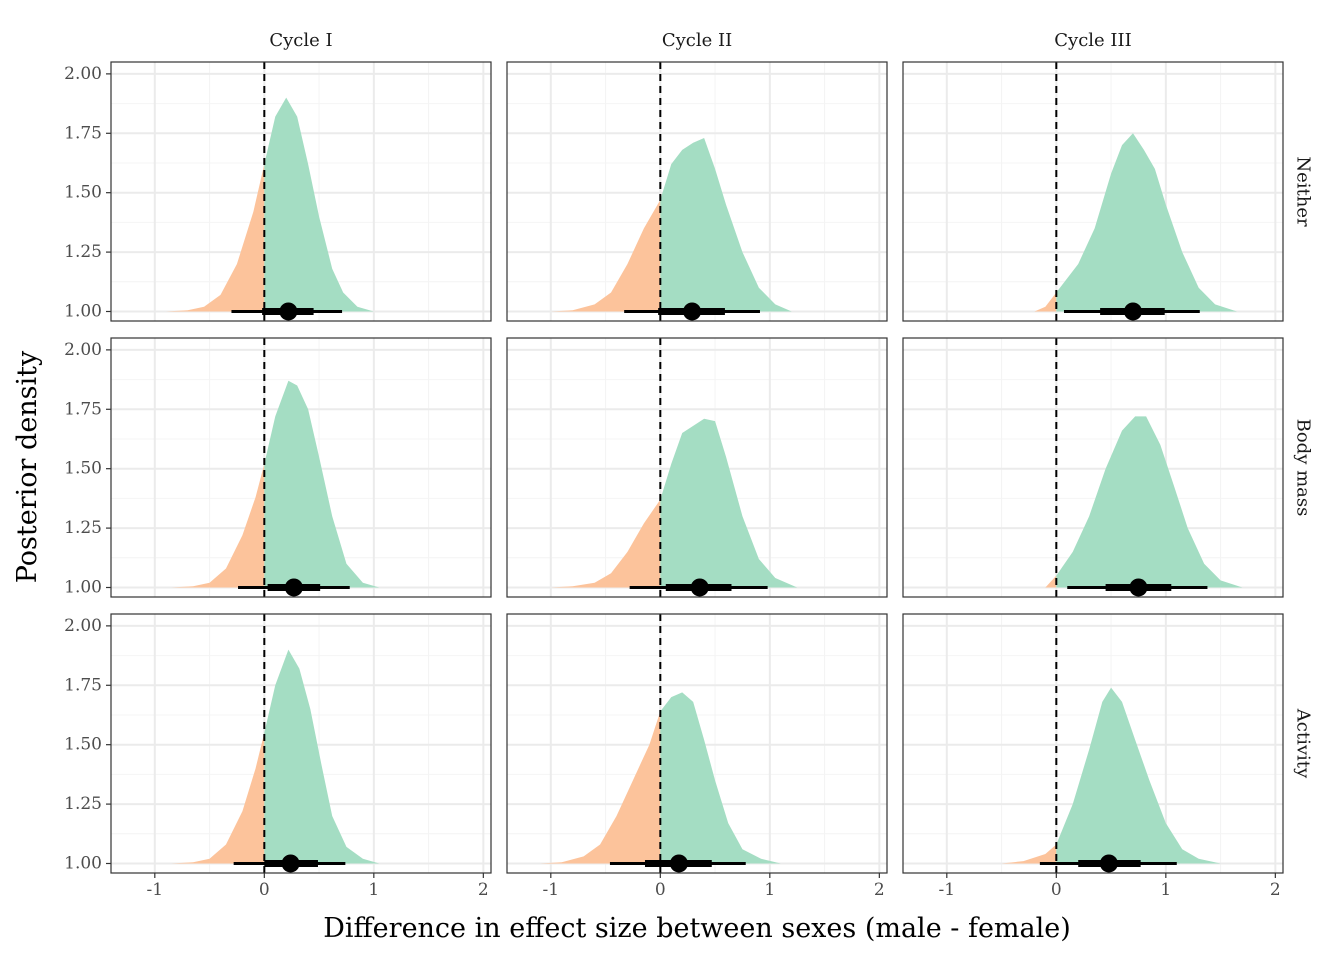 This screenshot has height=965, width=1344. Describe the element at coordinates (1303, 468) in the screenshot. I see `row-strip-label: Body mass` at that location.